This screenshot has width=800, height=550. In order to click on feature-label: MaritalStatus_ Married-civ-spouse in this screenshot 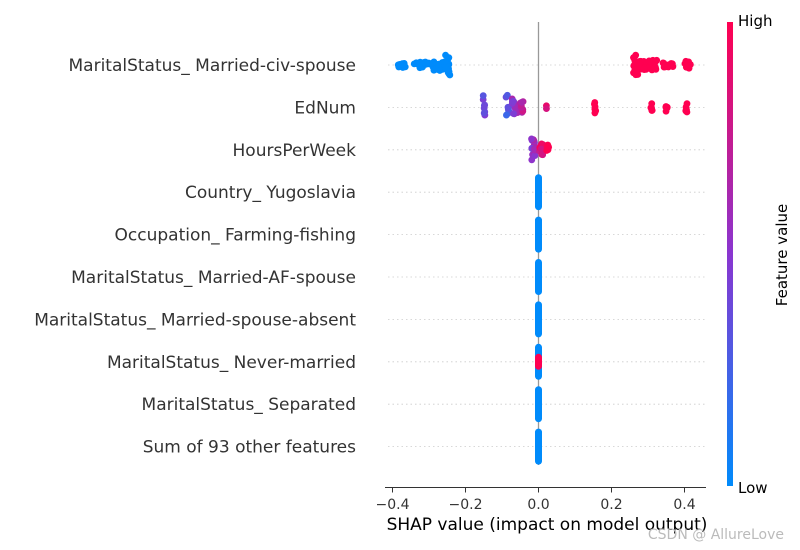, I will do `click(213, 66)`.